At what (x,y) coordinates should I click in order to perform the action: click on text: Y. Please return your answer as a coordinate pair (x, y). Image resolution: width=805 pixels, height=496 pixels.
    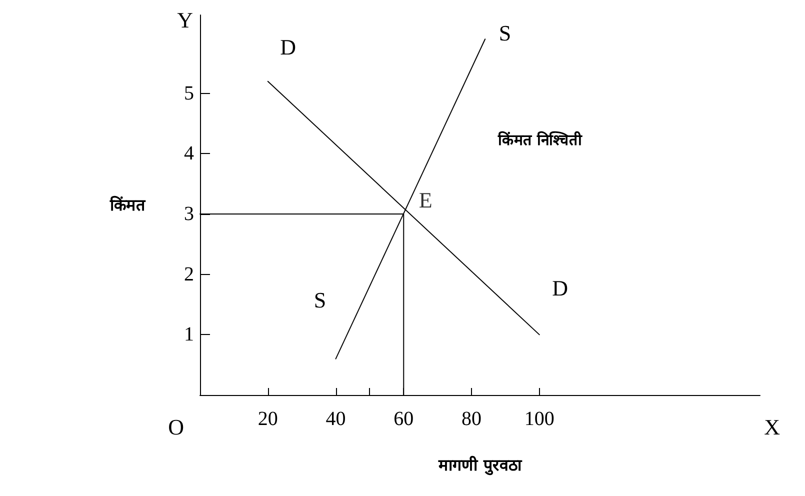
    Looking at the image, I should click on (185, 20).